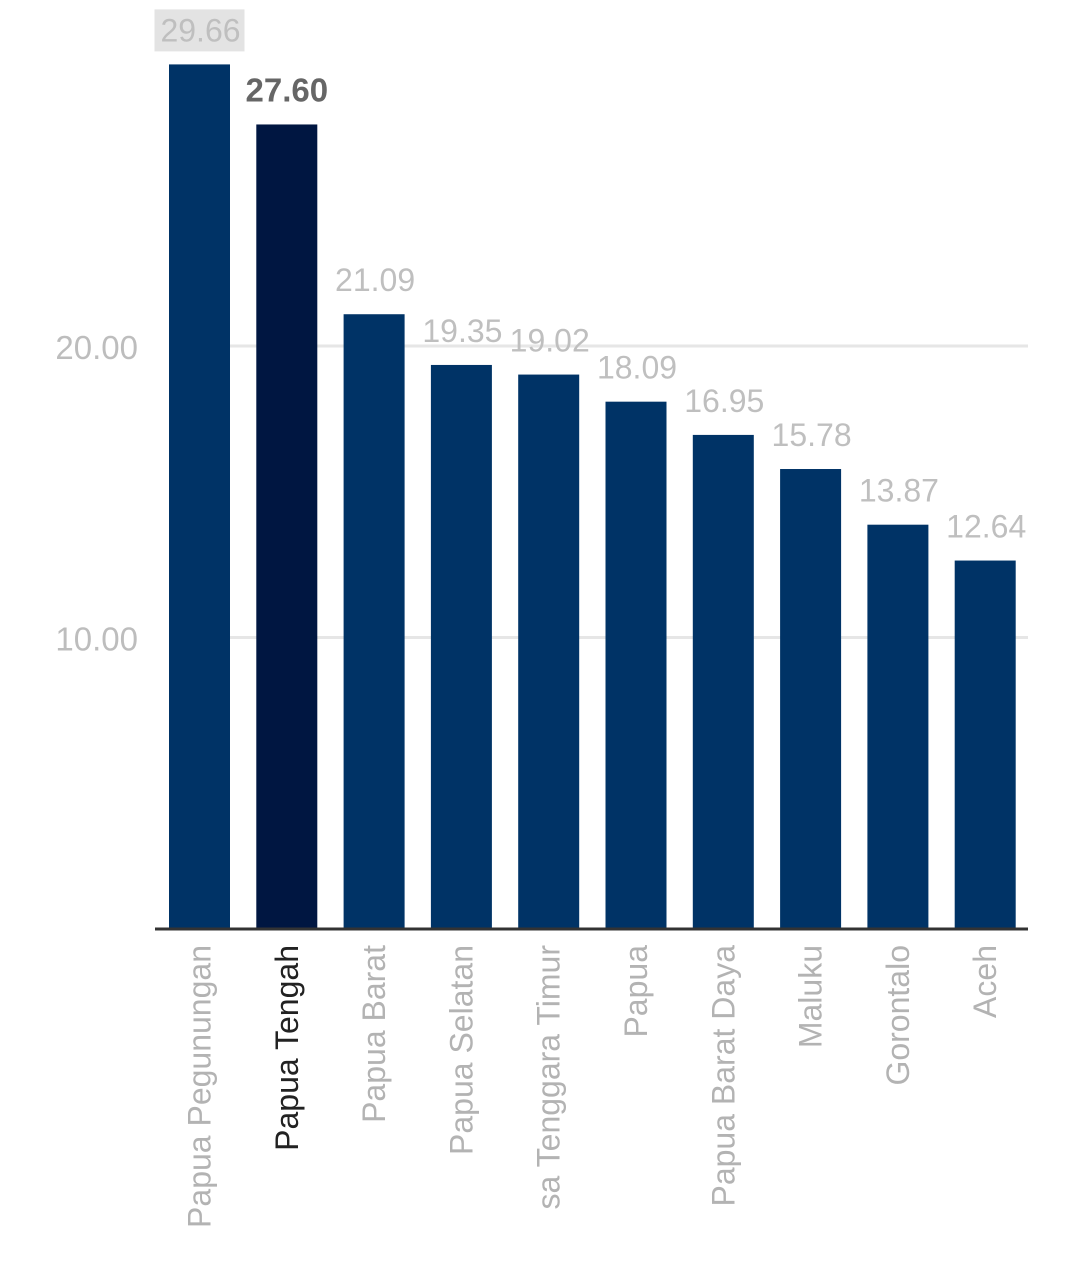 The image size is (1080, 1268). I want to click on value-label: 19.35, so click(462, 331).